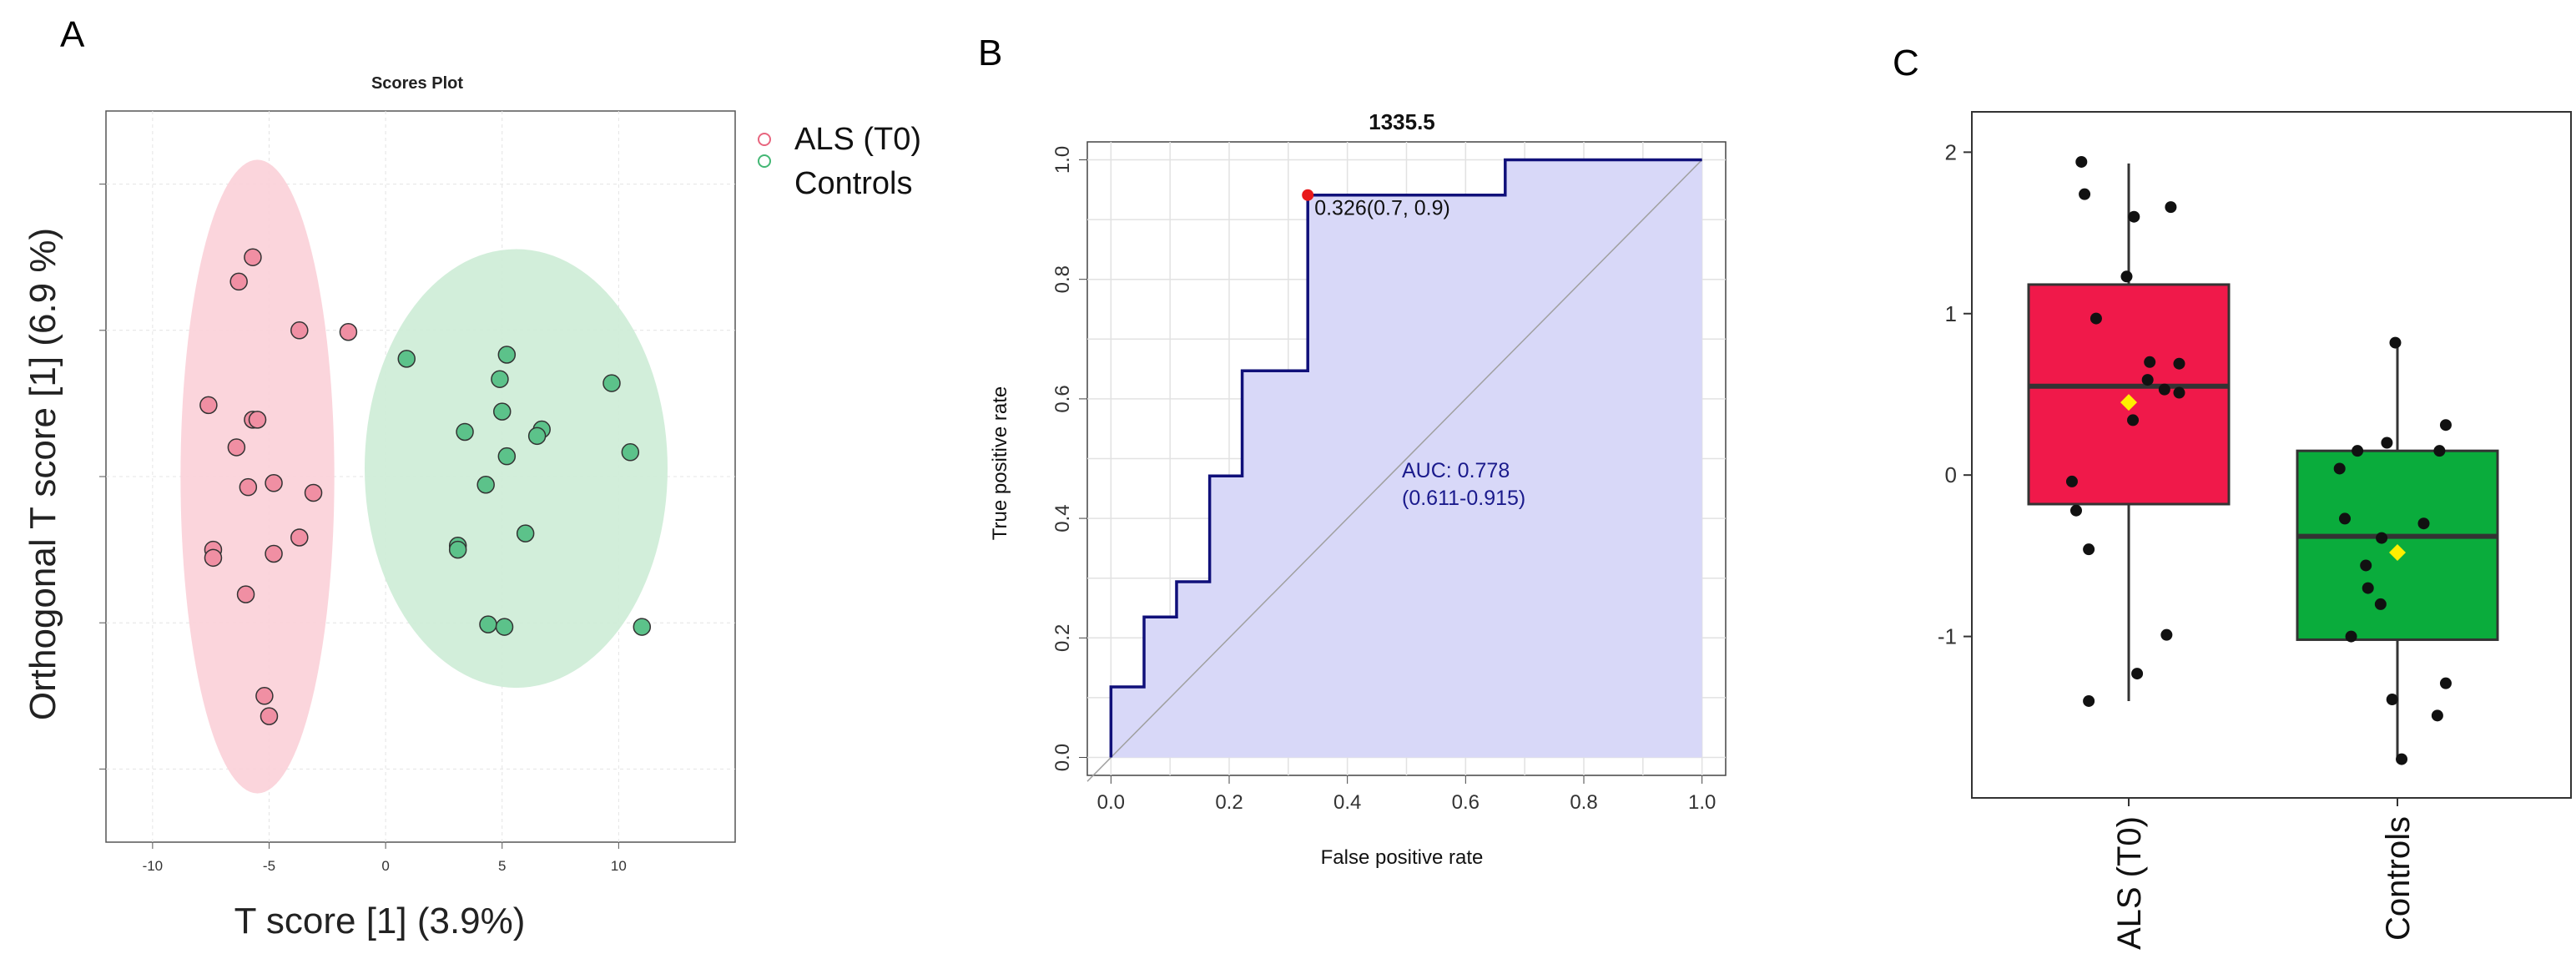 The image size is (2576, 969). I want to click on box-y-tick-label-3: -1, so click(1947, 636).